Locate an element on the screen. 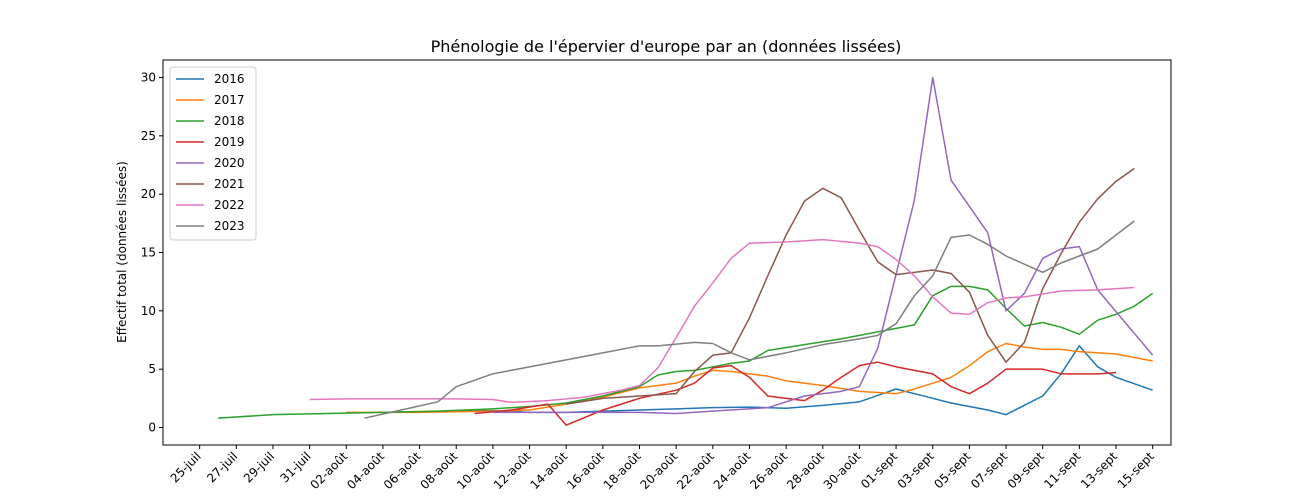  series-line-2019 is located at coordinates (795, 393).